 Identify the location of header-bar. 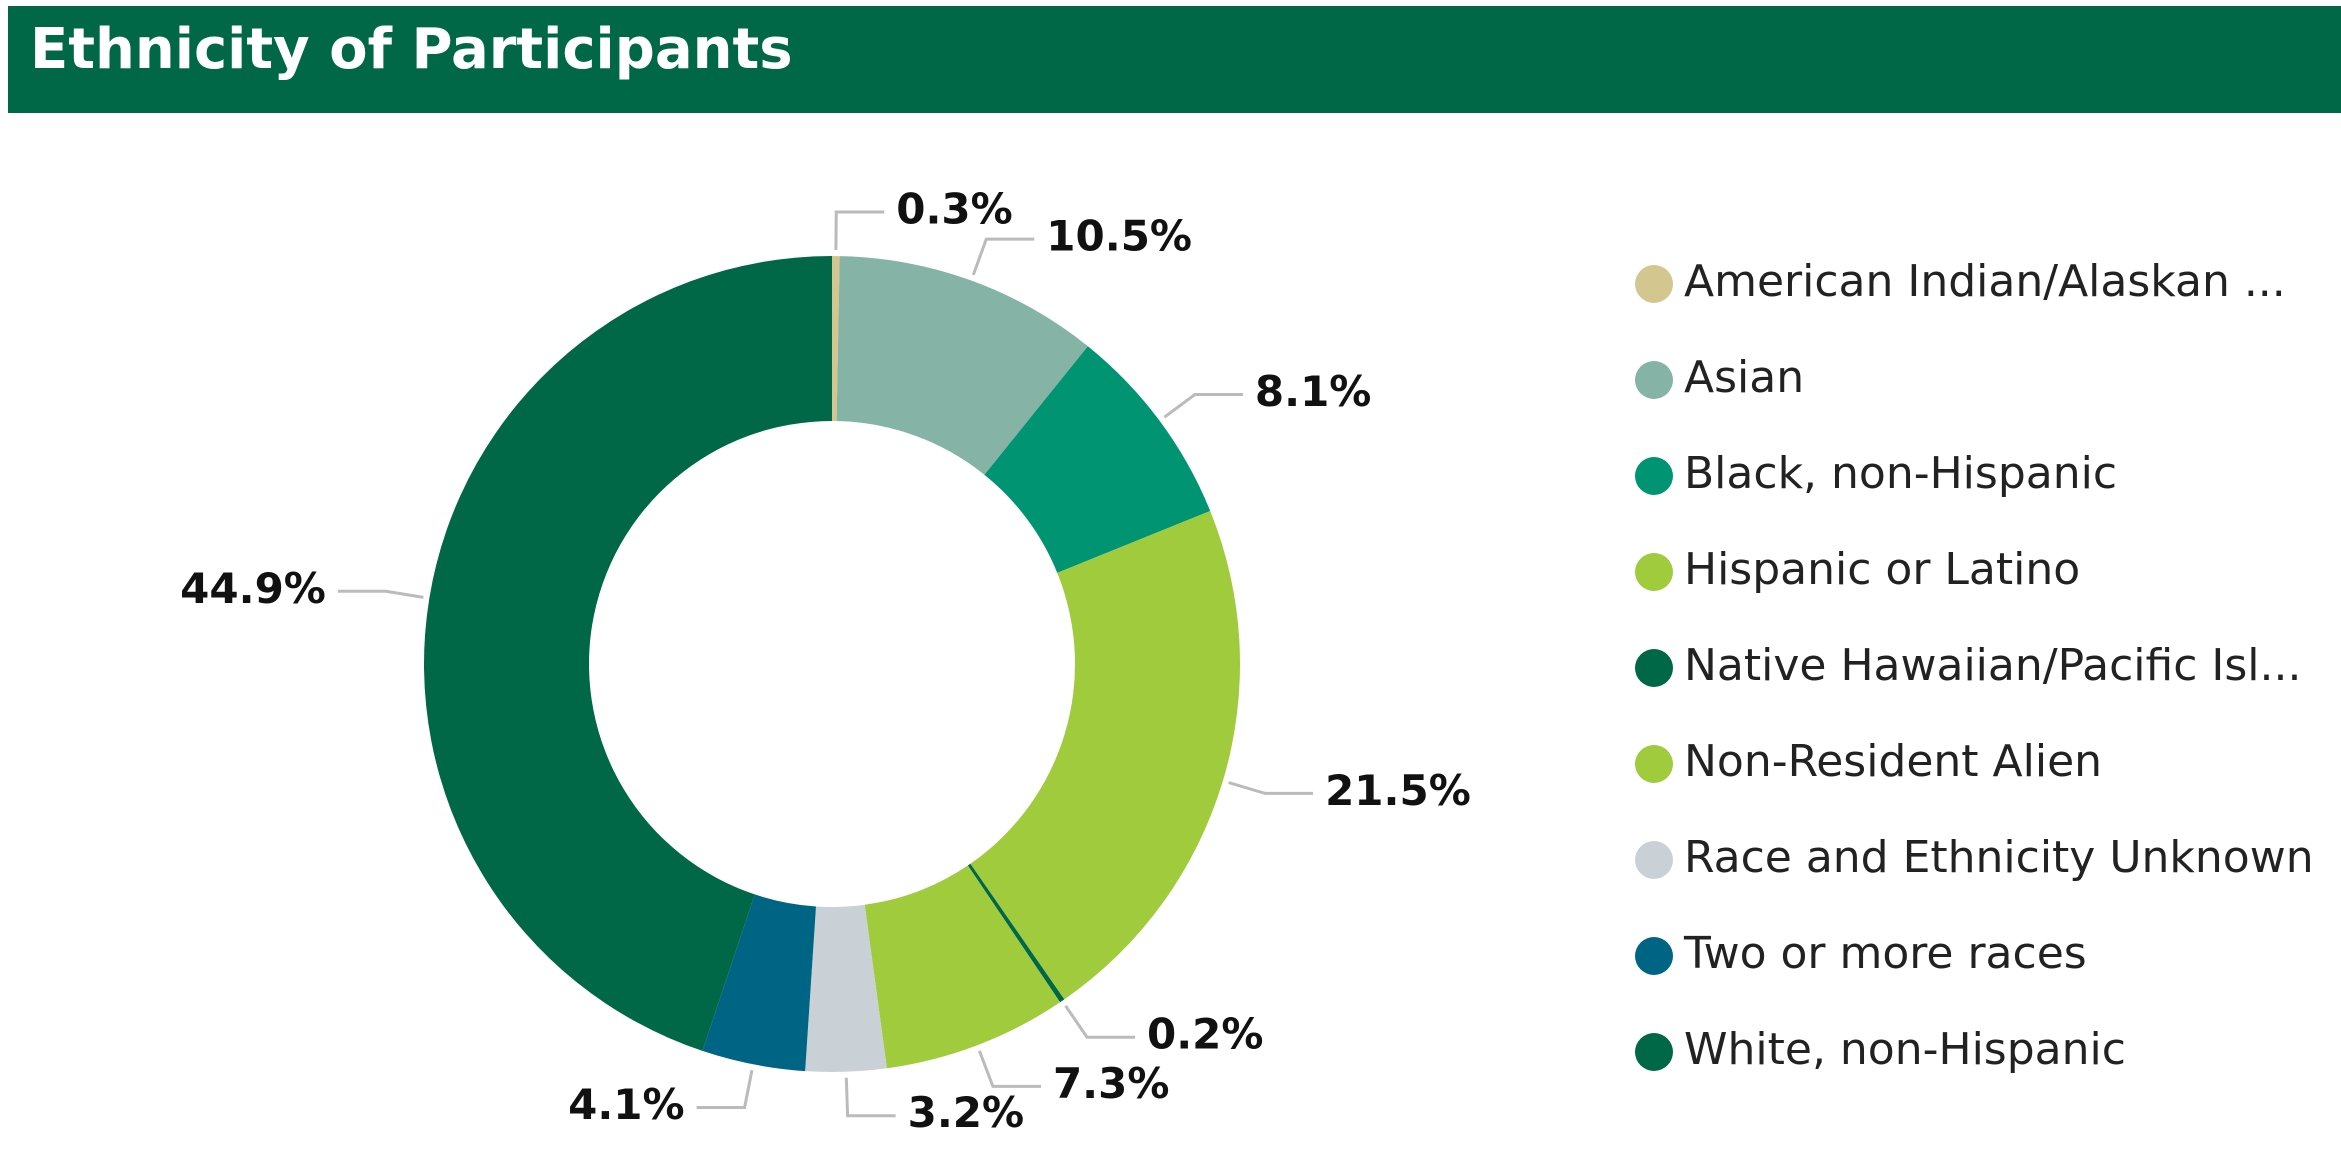
(1174, 59).